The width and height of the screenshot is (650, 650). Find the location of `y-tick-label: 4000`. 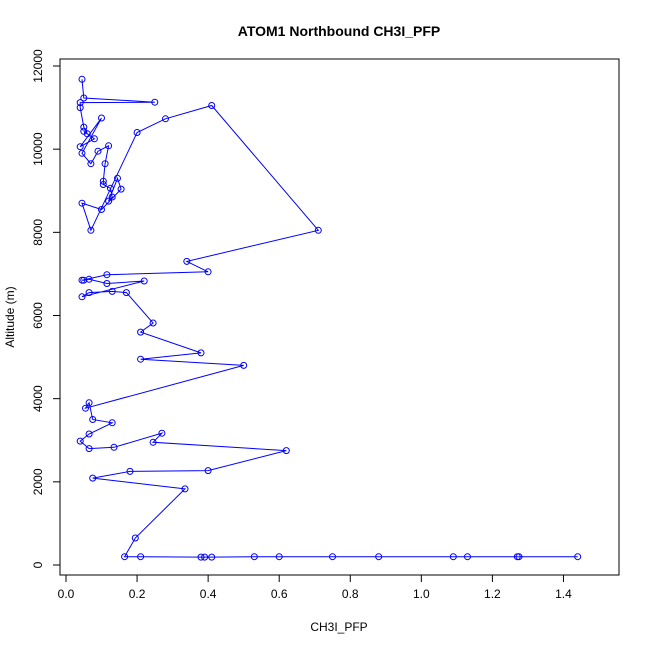

y-tick-label: 4000 is located at coordinates (38, 398).